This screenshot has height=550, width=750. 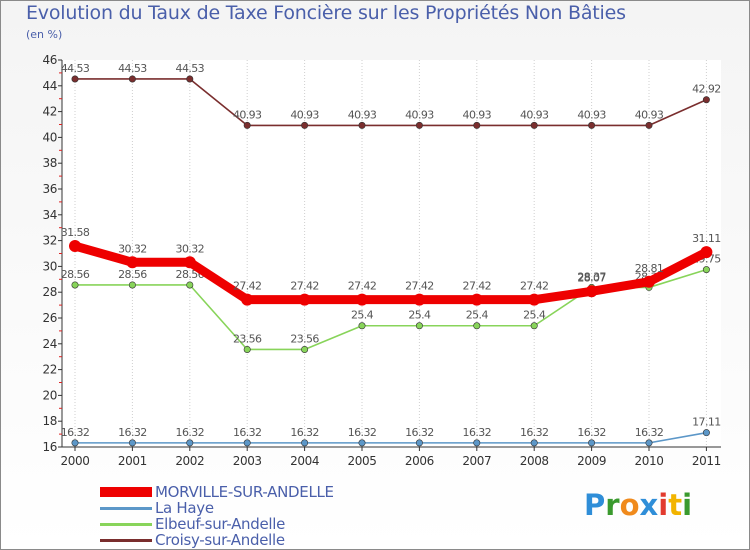 What do you see at coordinates (50, 344) in the screenshot?
I see `y-tick-label: 24` at bounding box center [50, 344].